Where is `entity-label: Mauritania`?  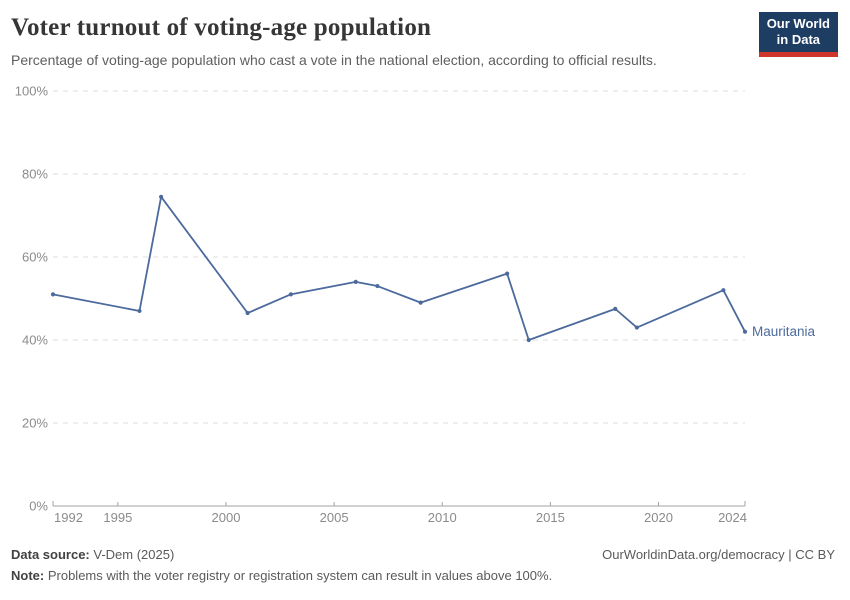
entity-label: Mauritania is located at coordinates (784, 331).